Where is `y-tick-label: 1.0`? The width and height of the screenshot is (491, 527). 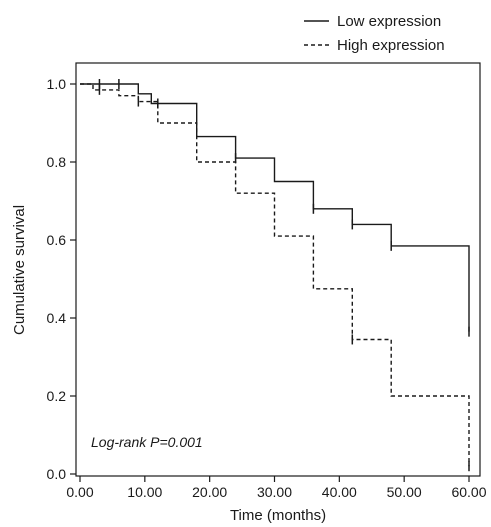
y-tick-label: 1.0 is located at coordinates (57, 84).